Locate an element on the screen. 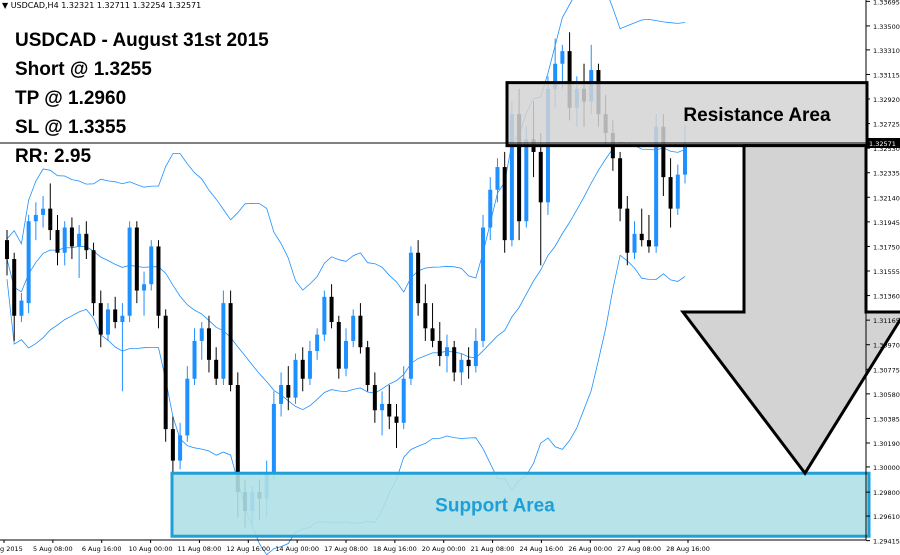 Image resolution: width=900 pixels, height=555 pixels. time-tick-label: 18 Aug 16:00 is located at coordinates (395, 549).